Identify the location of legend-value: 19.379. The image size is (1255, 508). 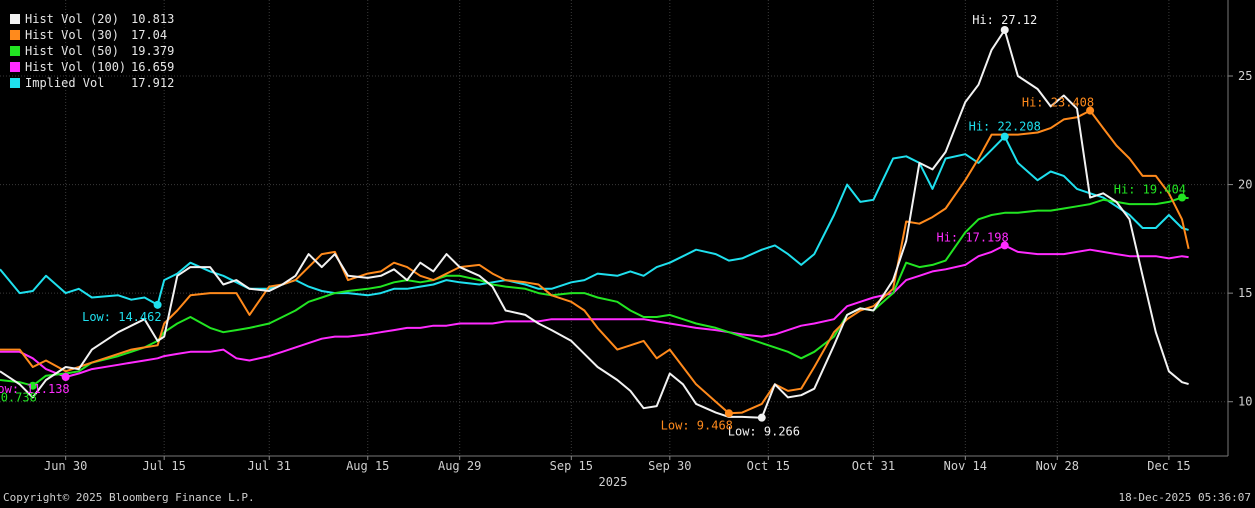
(153, 51).